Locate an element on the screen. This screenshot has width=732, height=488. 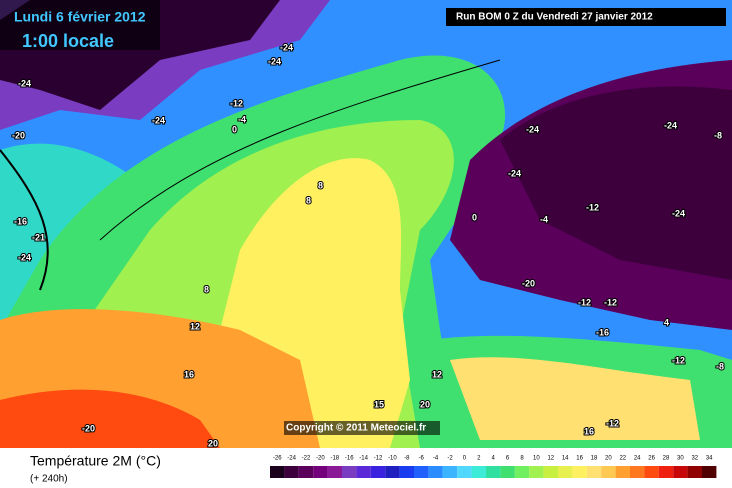
colorbar-tick-label: -2 is located at coordinates (450, 459).